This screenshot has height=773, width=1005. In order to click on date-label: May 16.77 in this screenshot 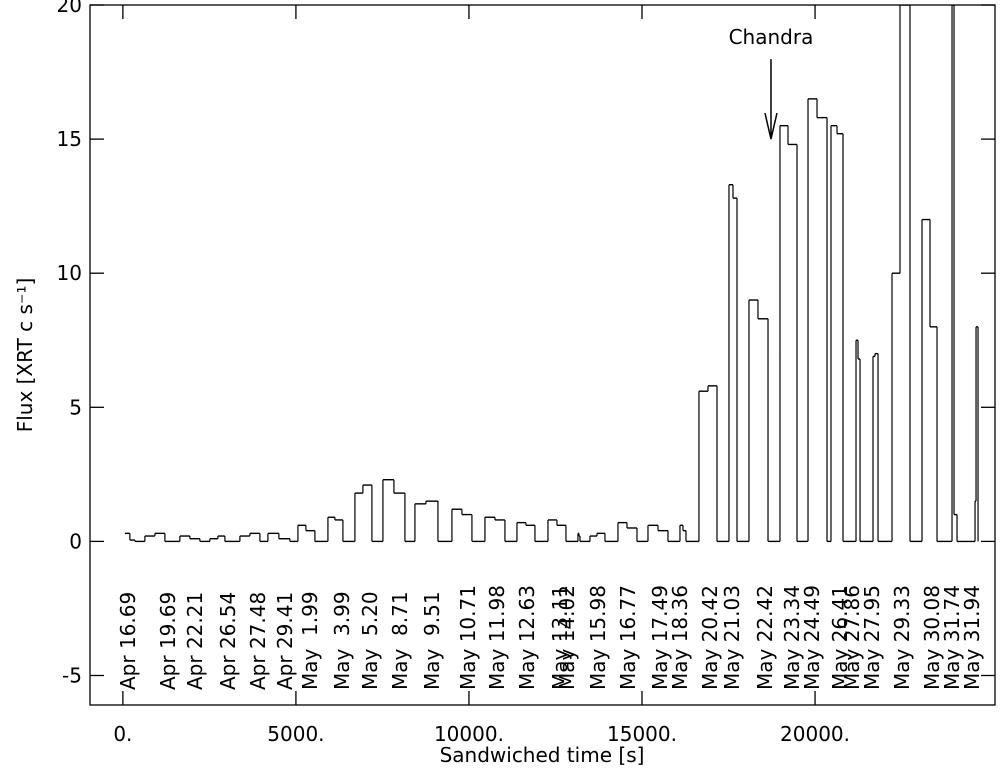, I will do `click(628, 637)`.